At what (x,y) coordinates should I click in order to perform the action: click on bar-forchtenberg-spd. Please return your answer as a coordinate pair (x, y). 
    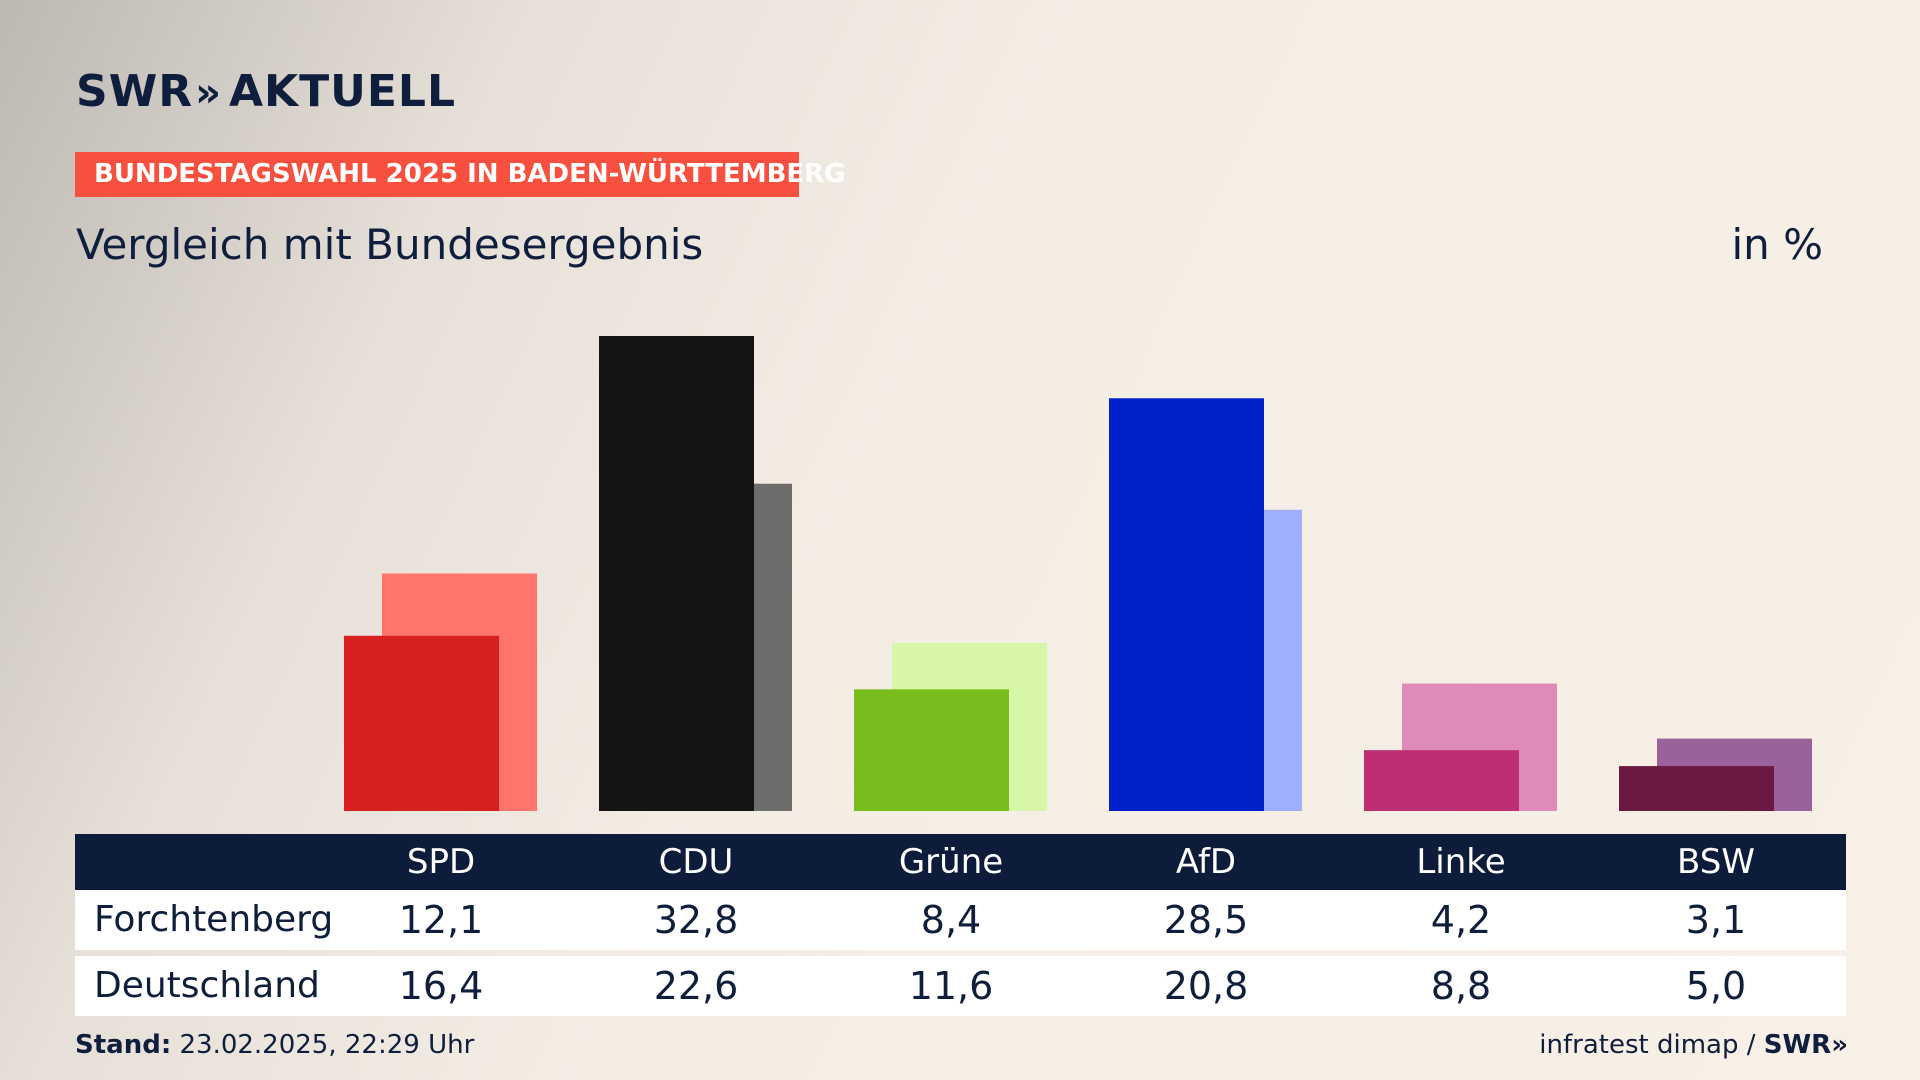
    Looking at the image, I should click on (421, 723).